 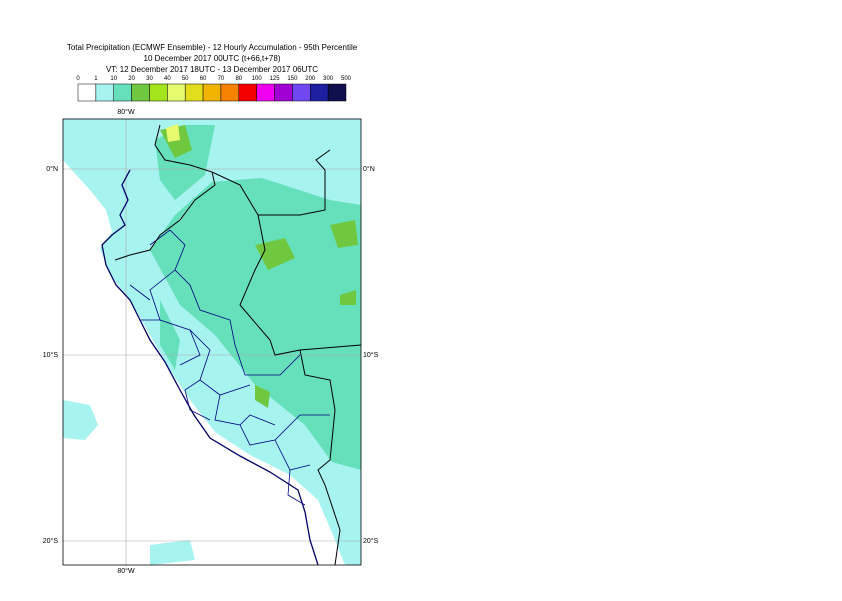 I want to click on legend-label: 50, so click(x=185, y=79).